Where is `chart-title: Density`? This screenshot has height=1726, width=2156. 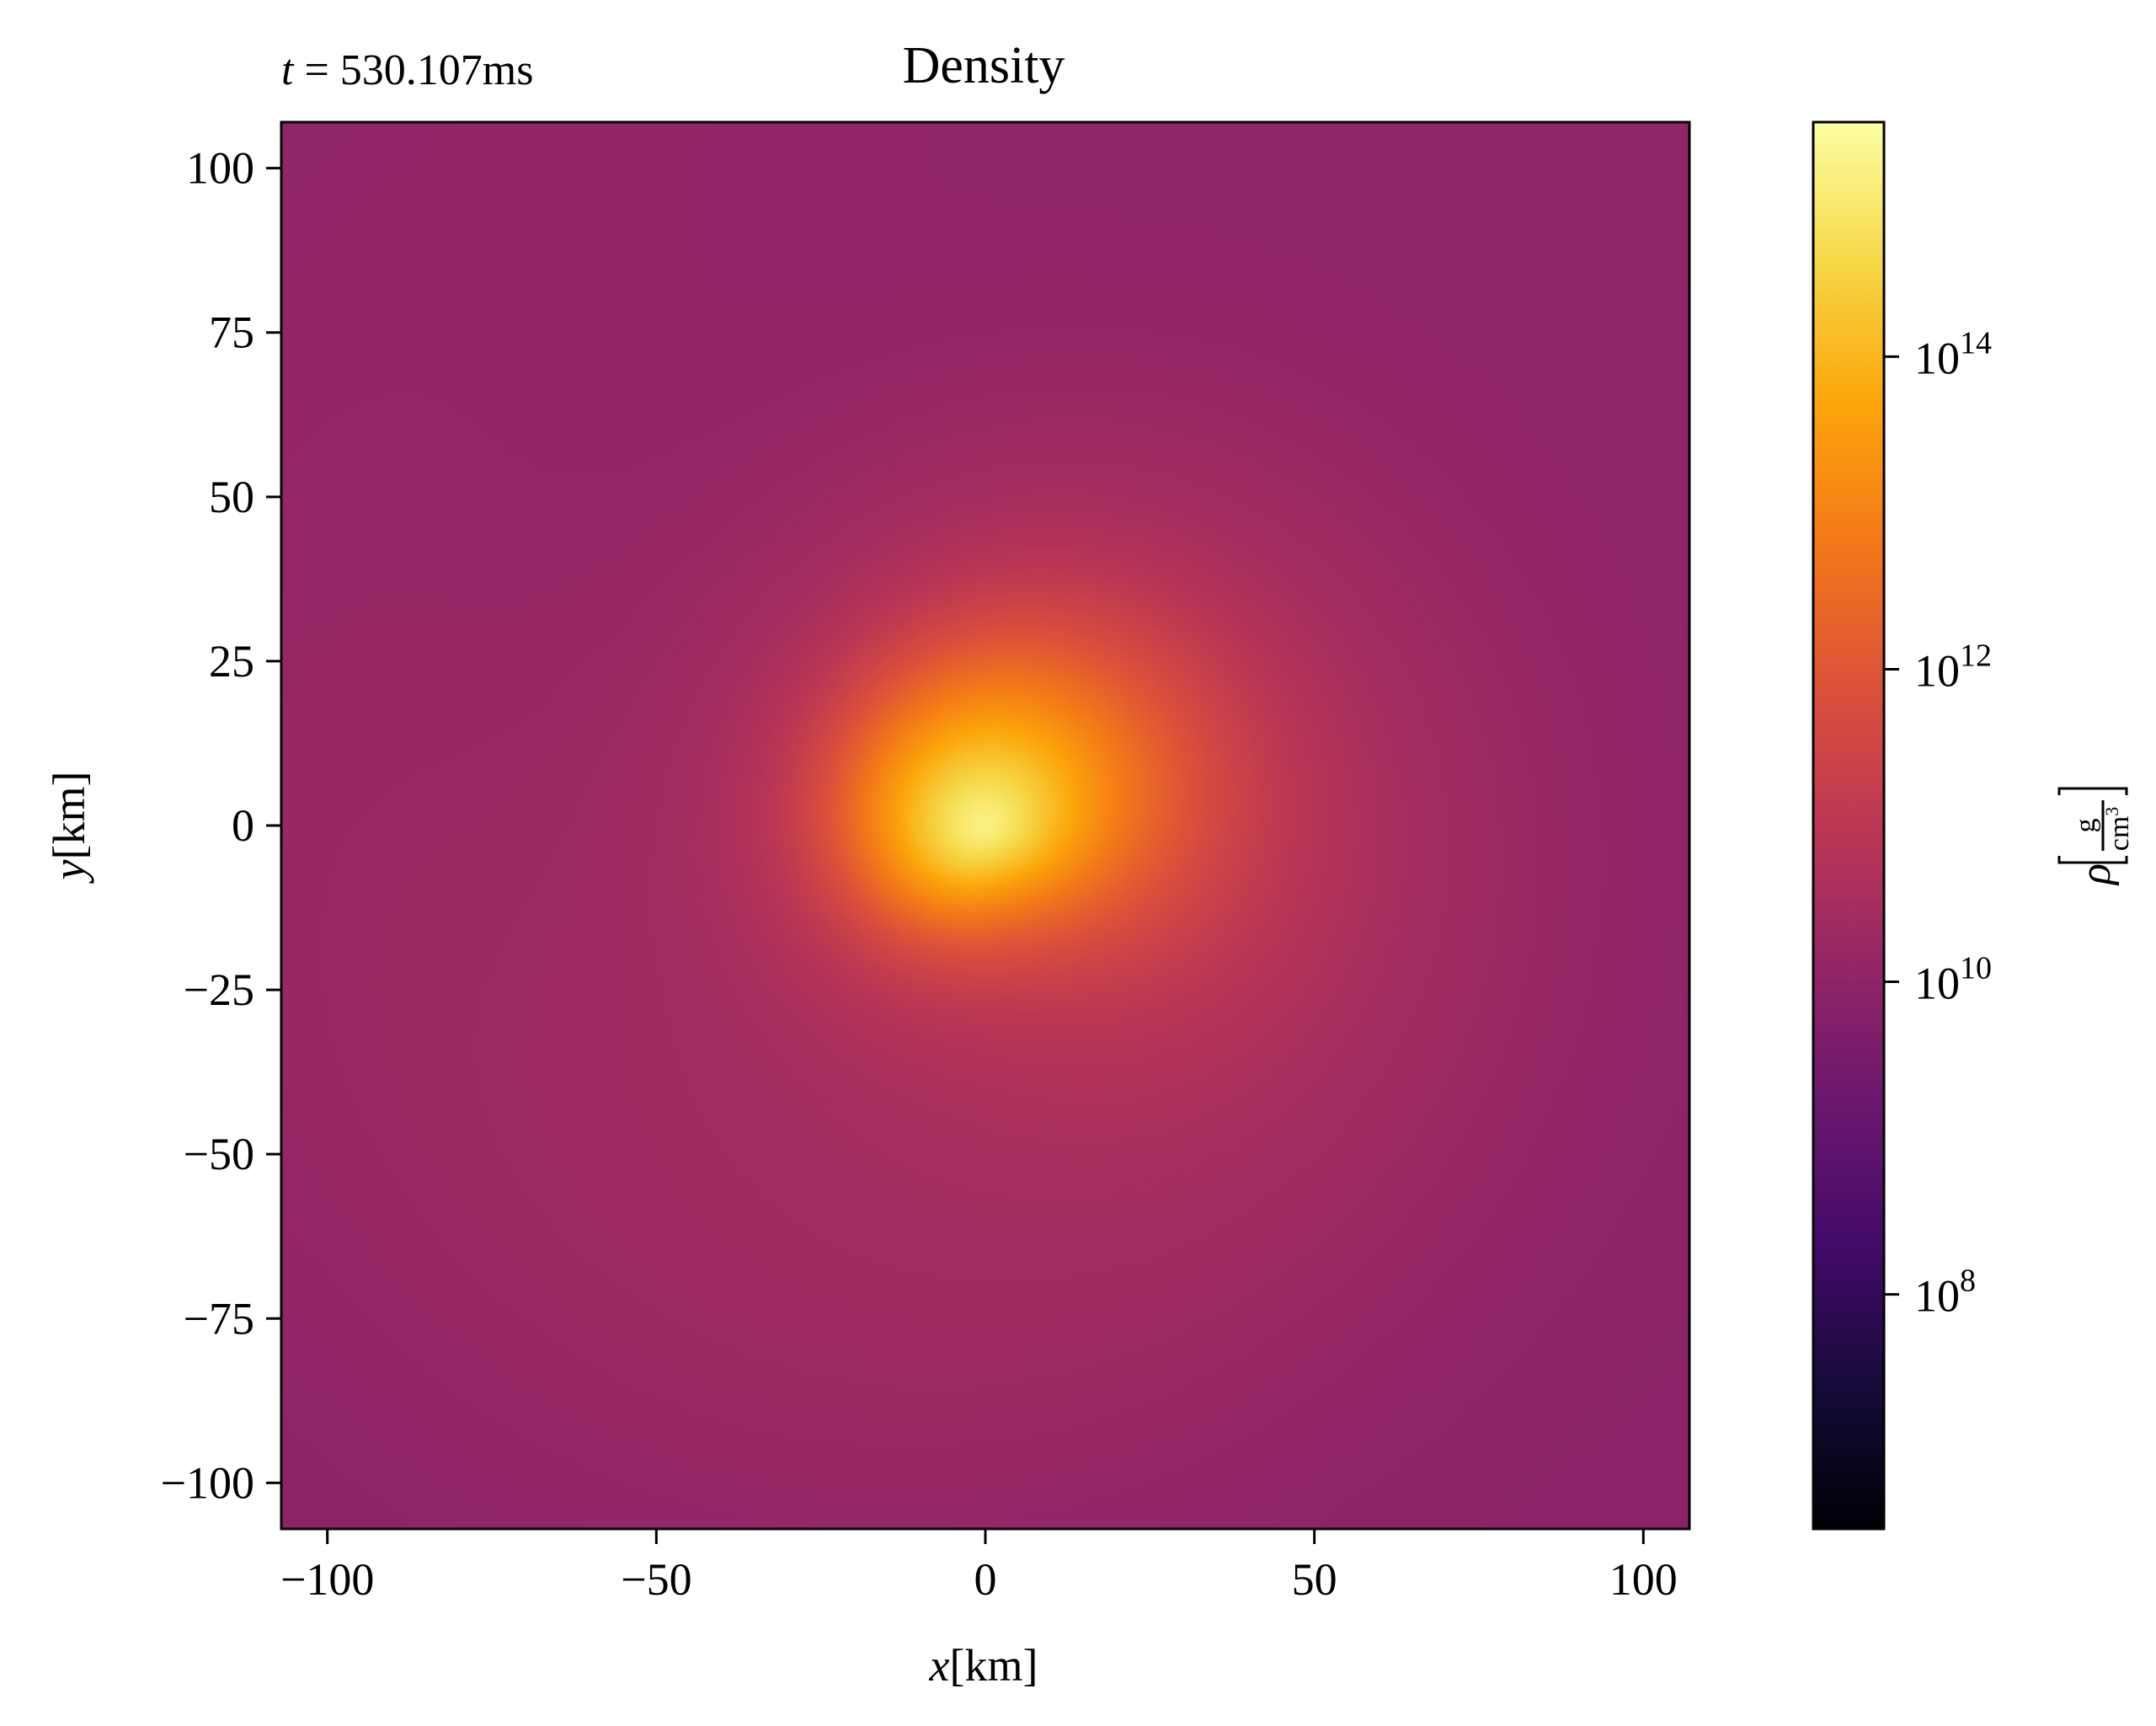
chart-title: Density is located at coordinates (984, 65).